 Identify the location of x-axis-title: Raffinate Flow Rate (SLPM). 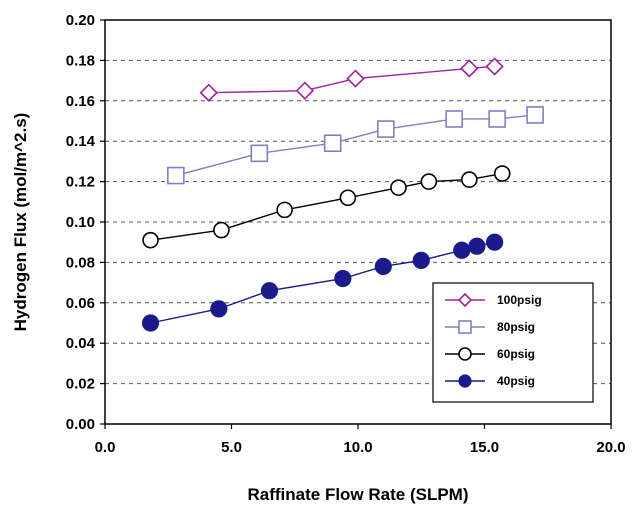
(357, 494).